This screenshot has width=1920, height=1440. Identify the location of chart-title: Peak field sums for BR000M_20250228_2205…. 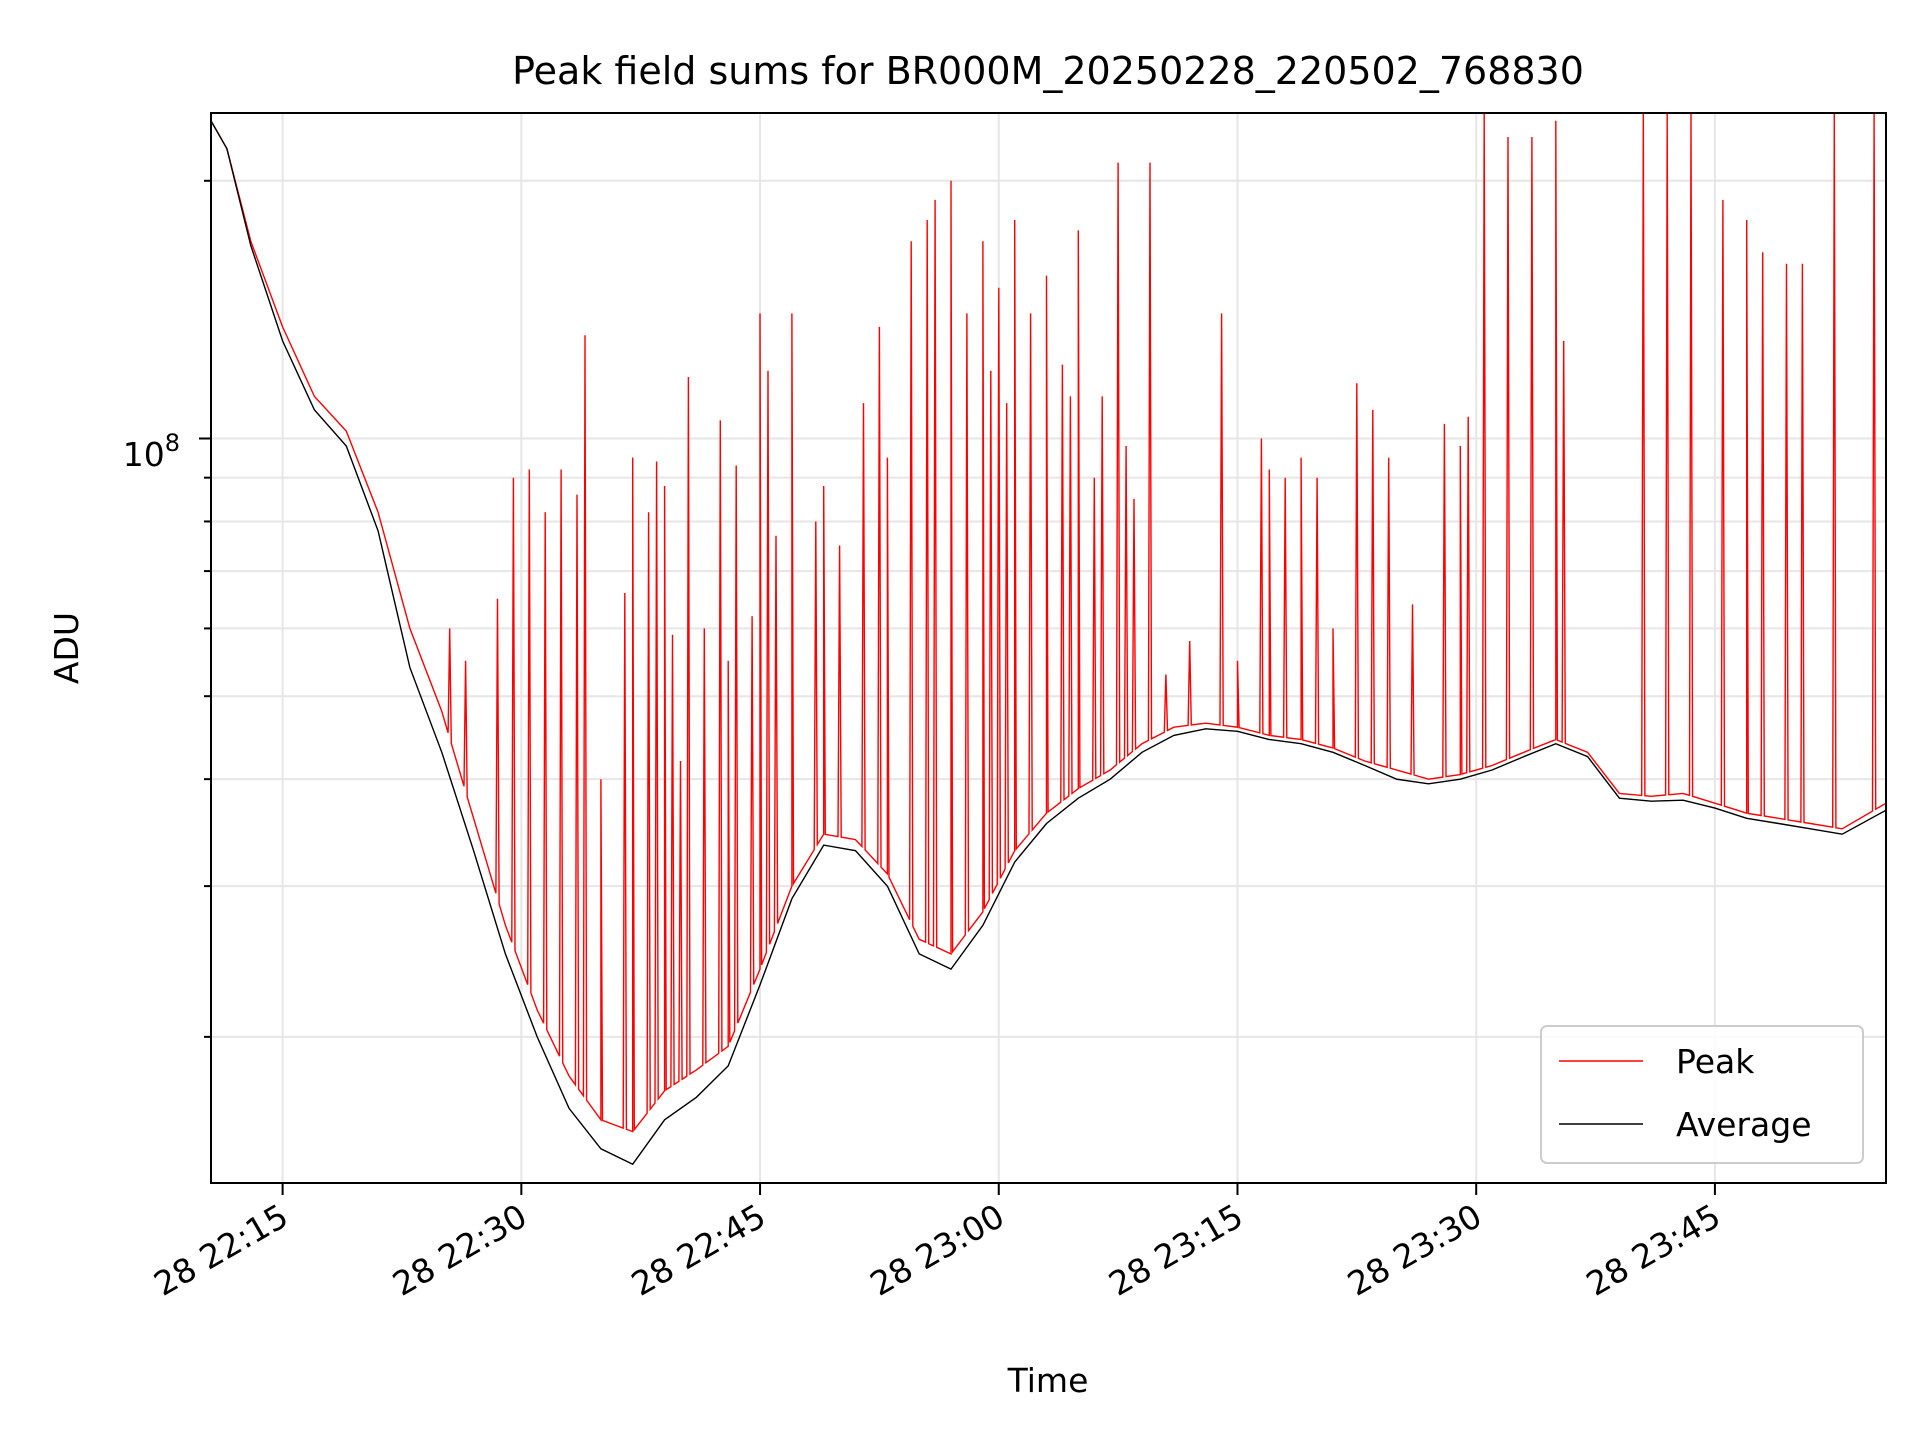
(1048, 71).